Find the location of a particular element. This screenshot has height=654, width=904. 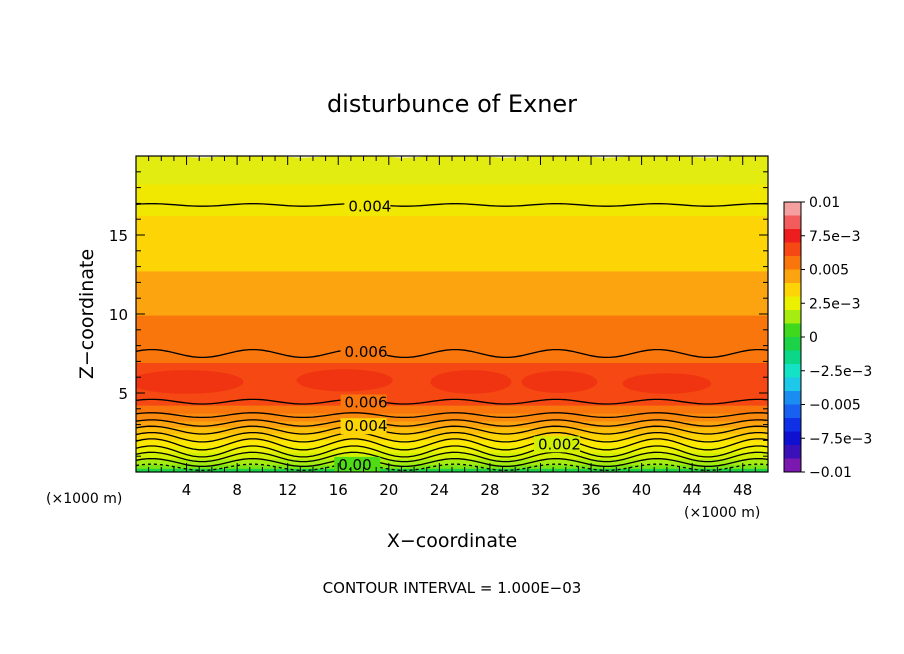

contour-label-0: 0.004 is located at coordinates (369, 207).